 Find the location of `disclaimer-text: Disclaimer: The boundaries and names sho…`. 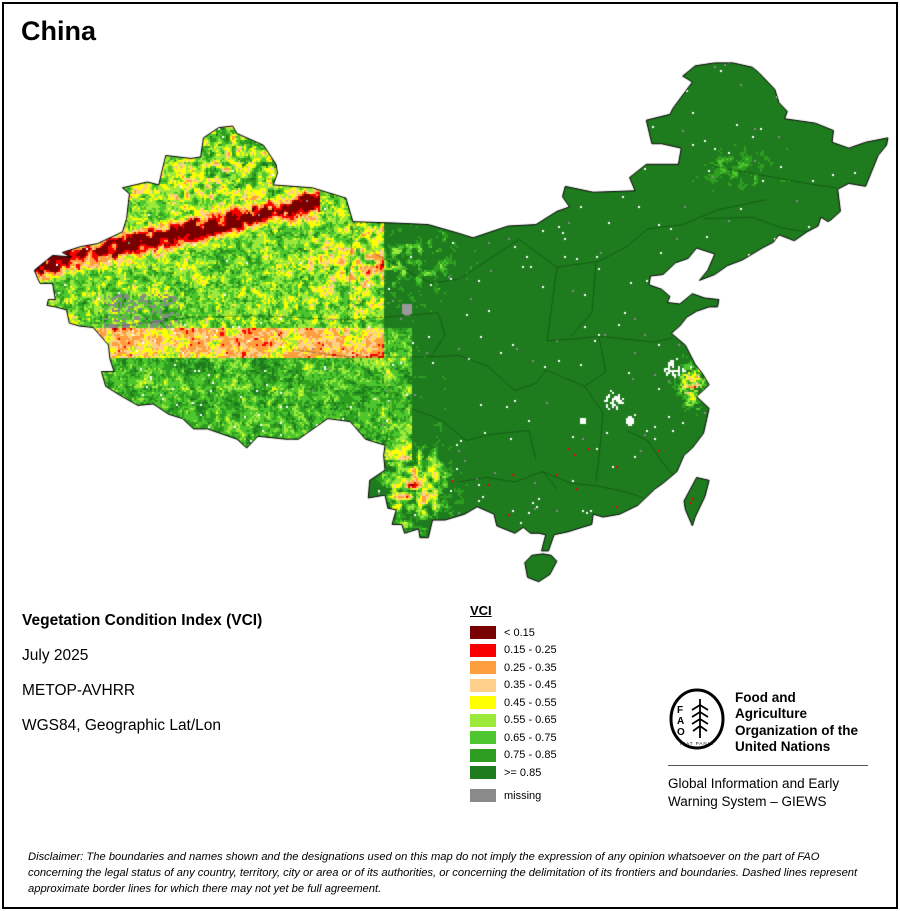

disclaimer-text: Disclaimer: The boundaries and names sho… is located at coordinates (443, 873).